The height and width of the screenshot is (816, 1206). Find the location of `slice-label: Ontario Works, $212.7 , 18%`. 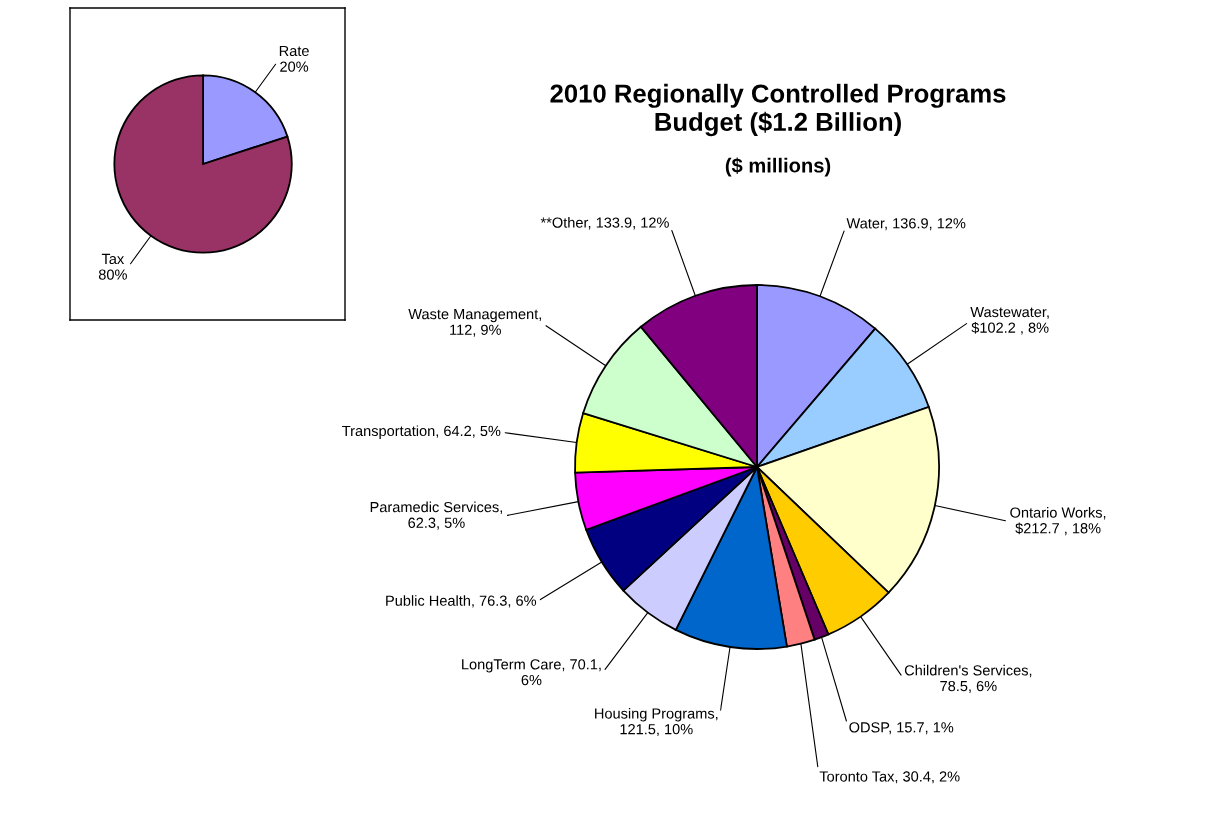

slice-label: Ontario Works, $212.7 , 18% is located at coordinates (1058, 521).